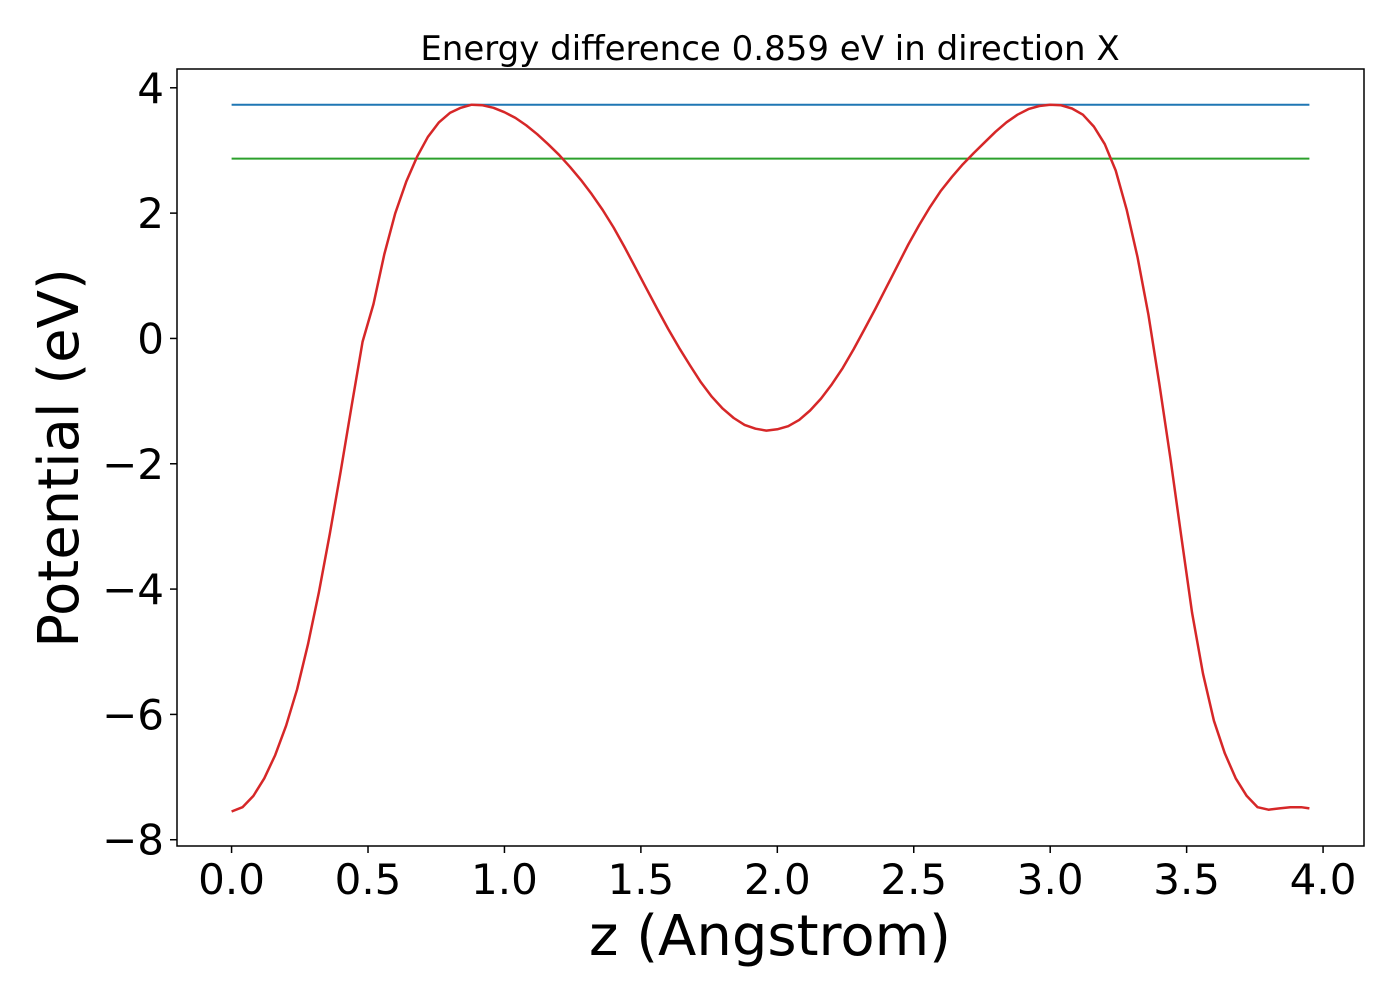 This screenshot has width=1400, height=1000. I want to click on x-tick-label: 1.0, so click(504, 879).